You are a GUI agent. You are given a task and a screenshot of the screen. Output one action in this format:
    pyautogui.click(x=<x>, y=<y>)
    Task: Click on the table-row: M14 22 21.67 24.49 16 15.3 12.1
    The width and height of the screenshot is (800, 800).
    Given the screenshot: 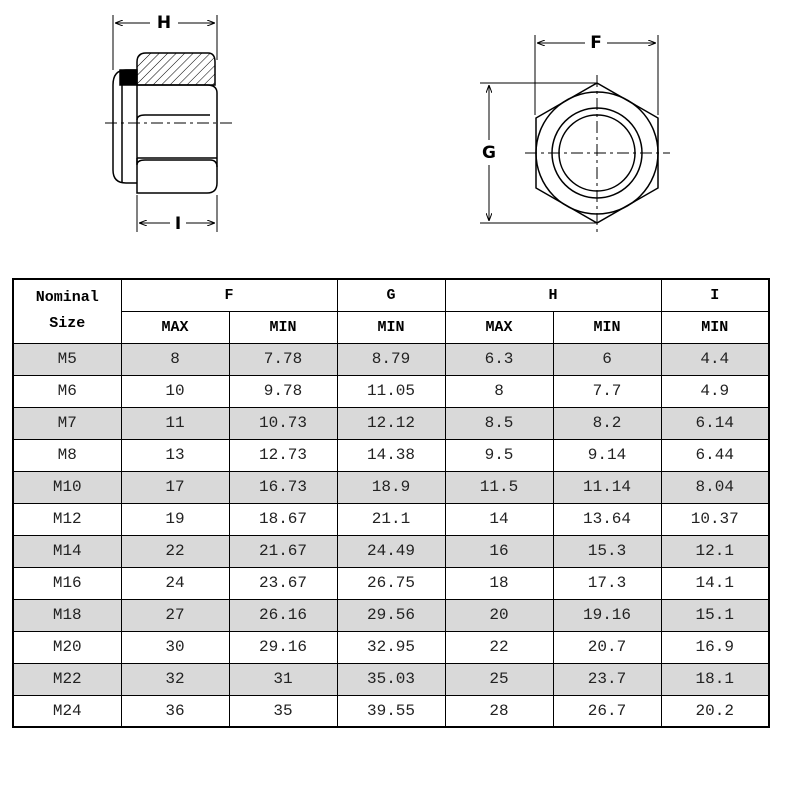 What is the action you would take?
    pyautogui.click(x=391, y=551)
    